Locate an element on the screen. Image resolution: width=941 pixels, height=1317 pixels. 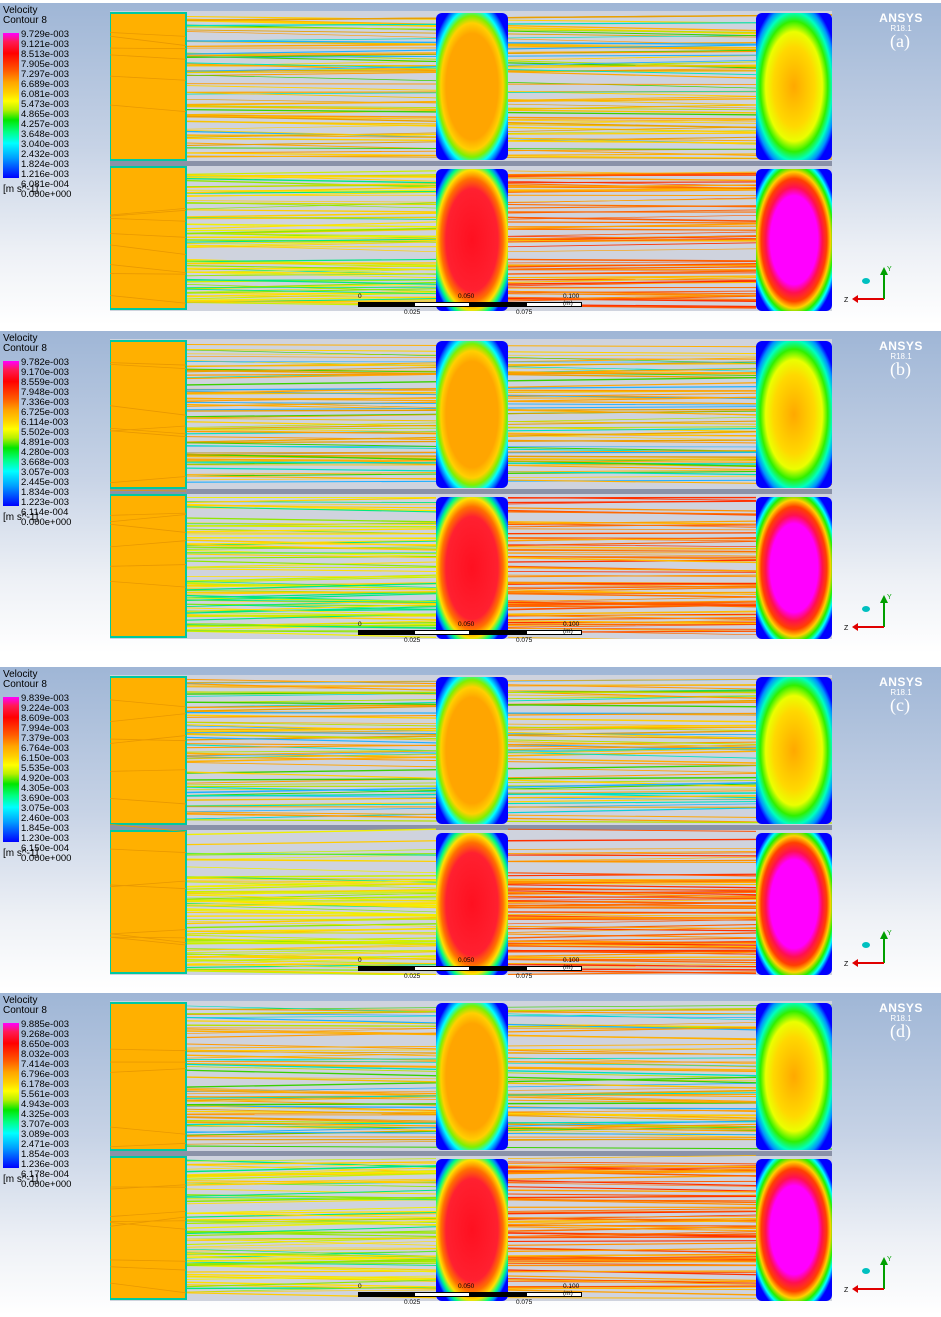
legend-tick: 6.150e-003 is located at coordinates (45, 758).